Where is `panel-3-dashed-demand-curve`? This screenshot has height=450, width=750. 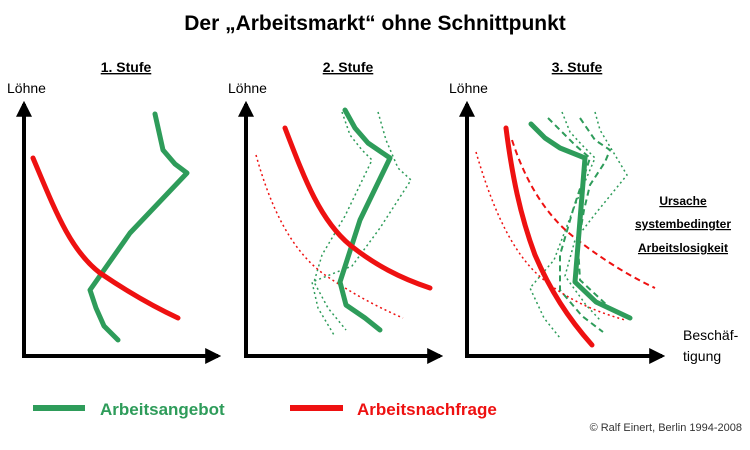 panel-3-dashed-demand-curve is located at coordinates (583, 214).